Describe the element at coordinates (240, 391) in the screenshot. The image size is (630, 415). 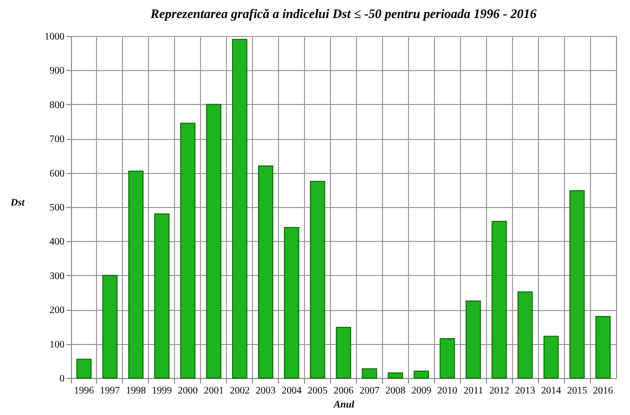
I see `x-tick-label: 2002` at that location.